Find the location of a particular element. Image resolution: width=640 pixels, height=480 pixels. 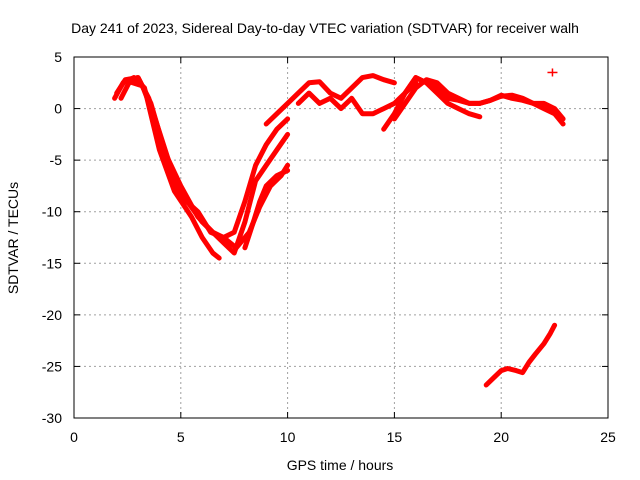

x-tick-label: 15 is located at coordinates (395, 437).